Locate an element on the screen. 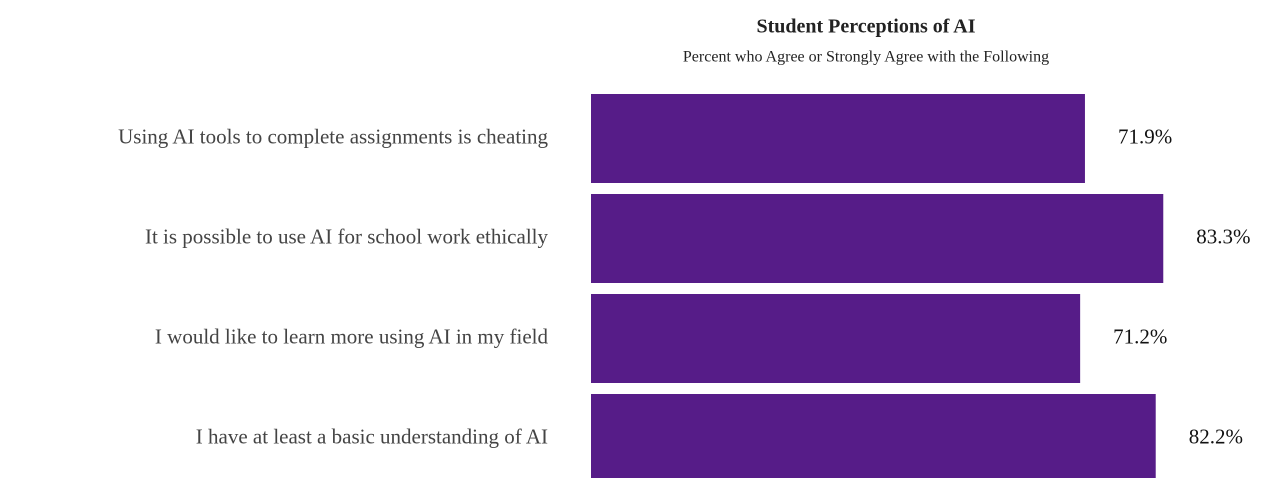  value-label: 71.9% is located at coordinates (1145, 136).